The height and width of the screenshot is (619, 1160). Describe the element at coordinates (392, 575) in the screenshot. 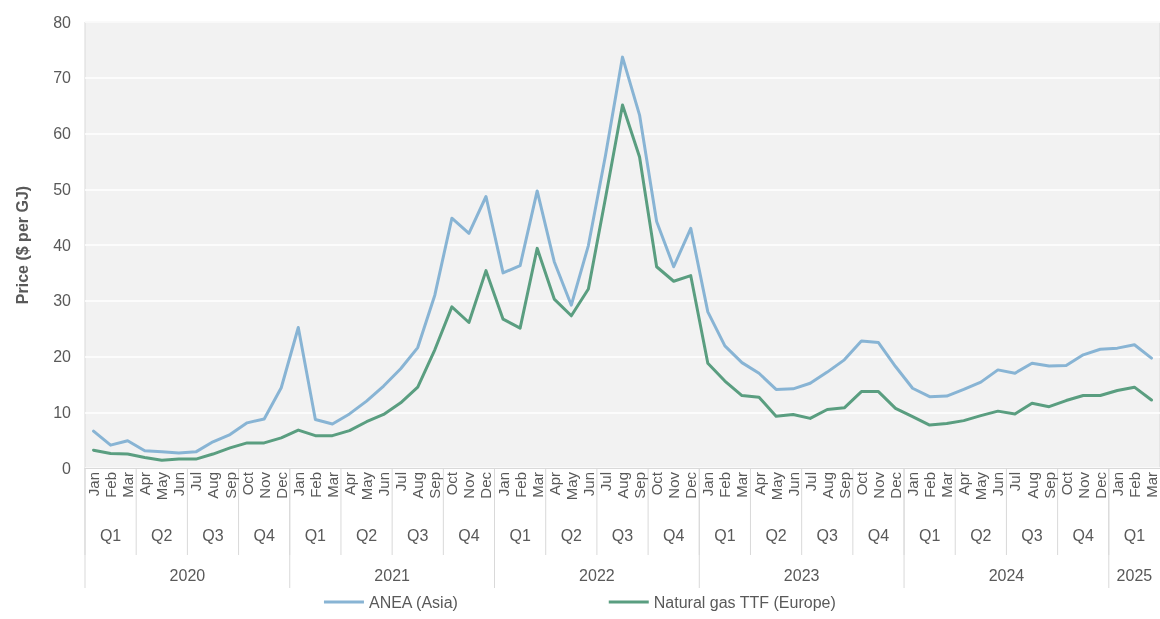

I see `text: 2021` at that location.